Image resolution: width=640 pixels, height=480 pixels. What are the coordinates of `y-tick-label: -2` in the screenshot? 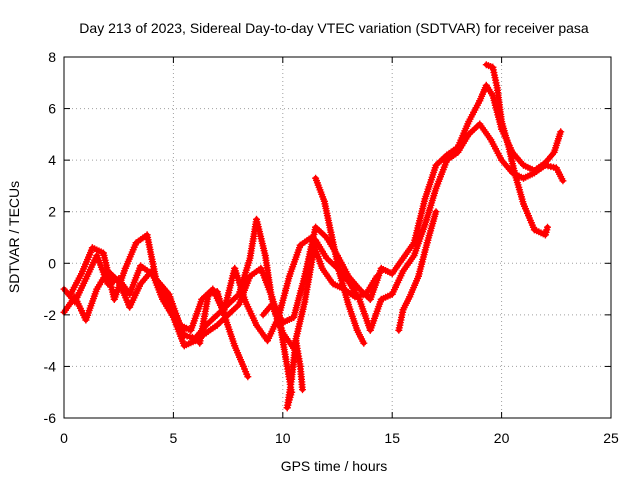 It's located at (50, 315).